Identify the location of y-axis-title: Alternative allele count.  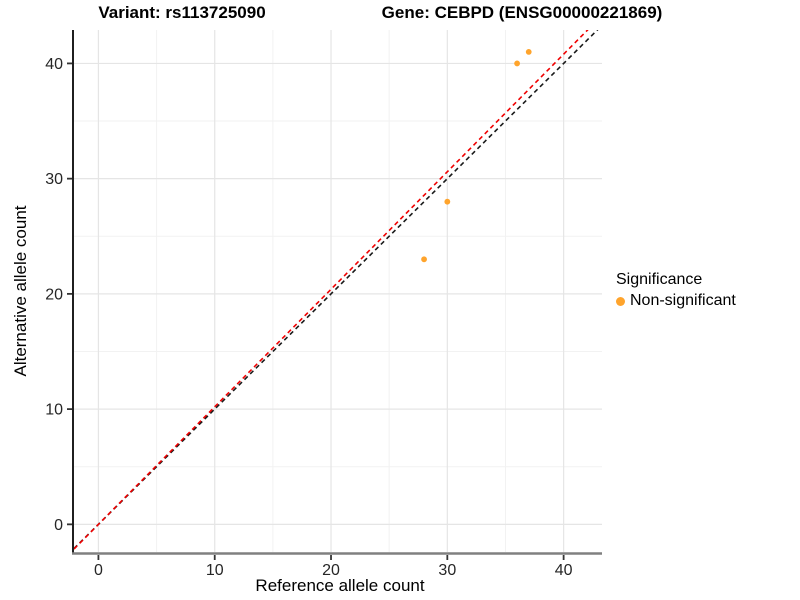
(20, 291).